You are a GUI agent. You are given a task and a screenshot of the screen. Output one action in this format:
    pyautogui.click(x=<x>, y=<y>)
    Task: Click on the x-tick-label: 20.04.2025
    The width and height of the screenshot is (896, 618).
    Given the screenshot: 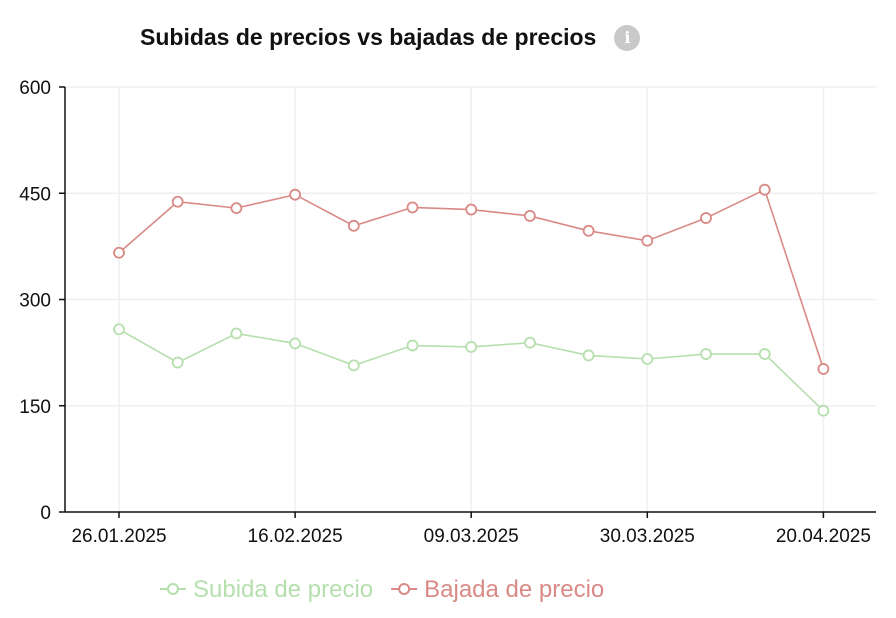 What is the action you would take?
    pyautogui.click(x=823, y=536)
    